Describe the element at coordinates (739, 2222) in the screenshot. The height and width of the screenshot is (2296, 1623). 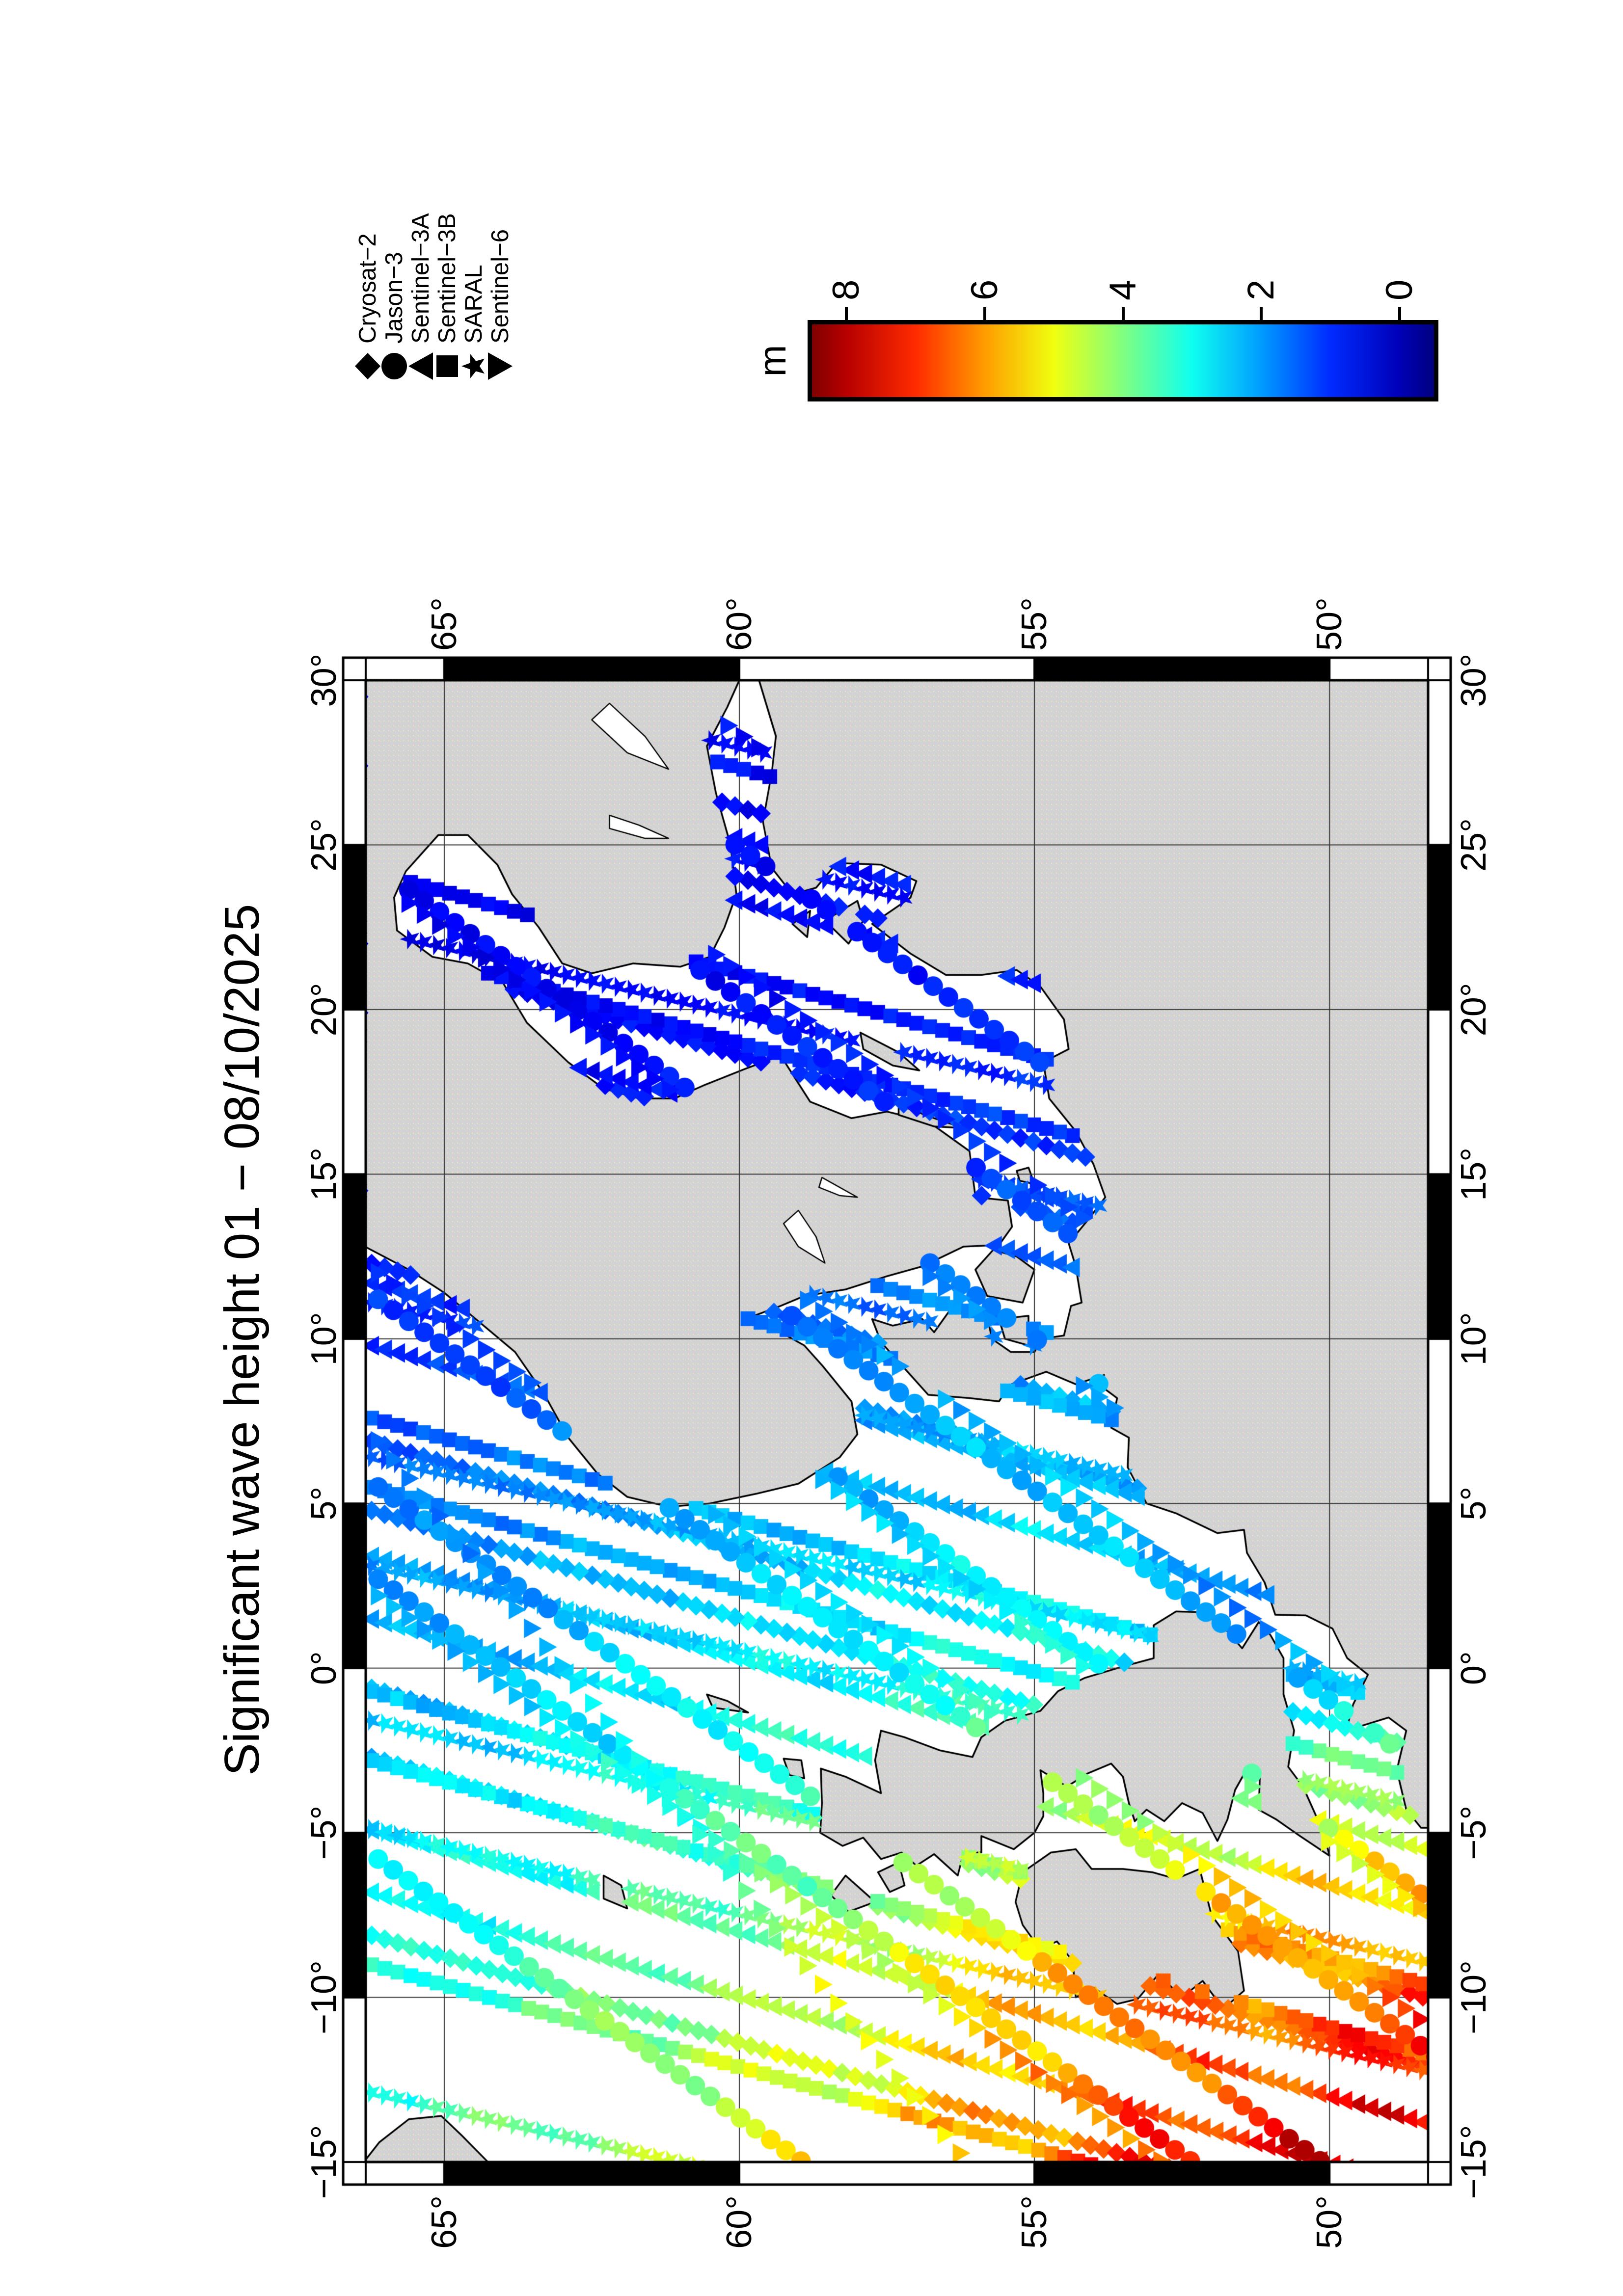
I see `lat-tick-label-left: 60°` at that location.